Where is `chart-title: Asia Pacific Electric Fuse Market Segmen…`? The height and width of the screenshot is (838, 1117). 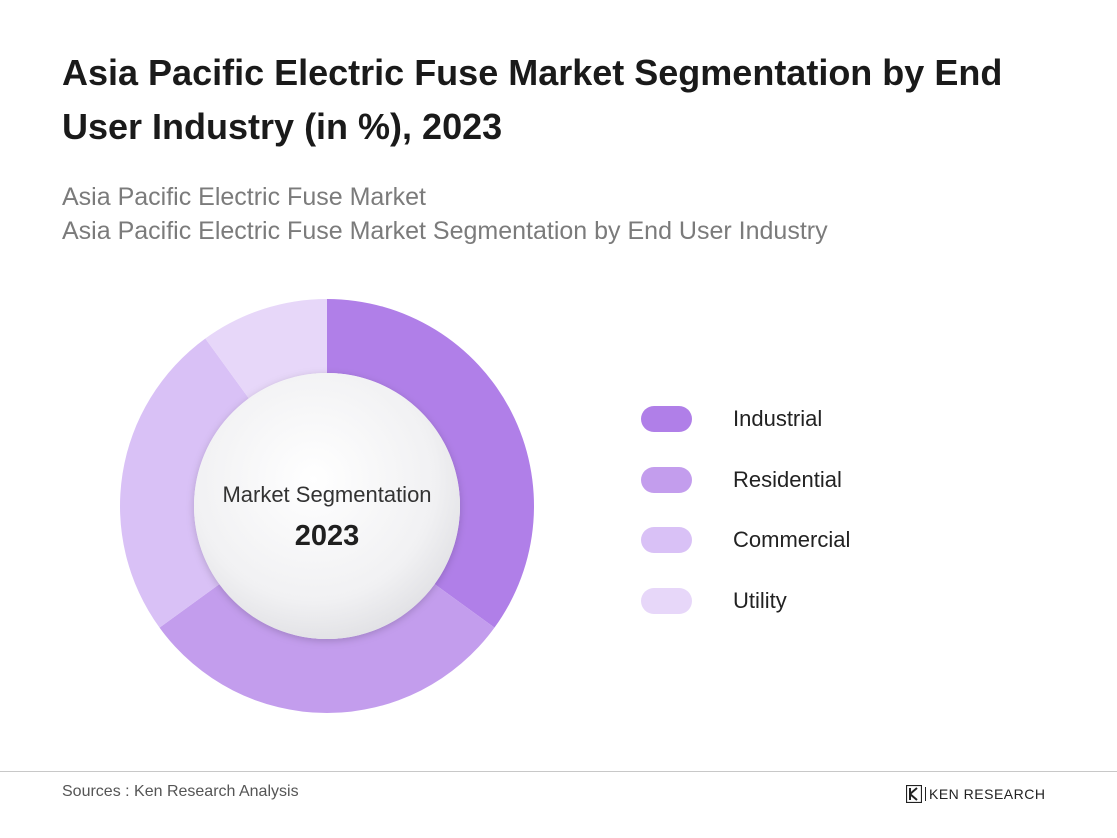
chart-title: Asia Pacific Electric Fuse Market Segmen… is located at coordinates (532, 99).